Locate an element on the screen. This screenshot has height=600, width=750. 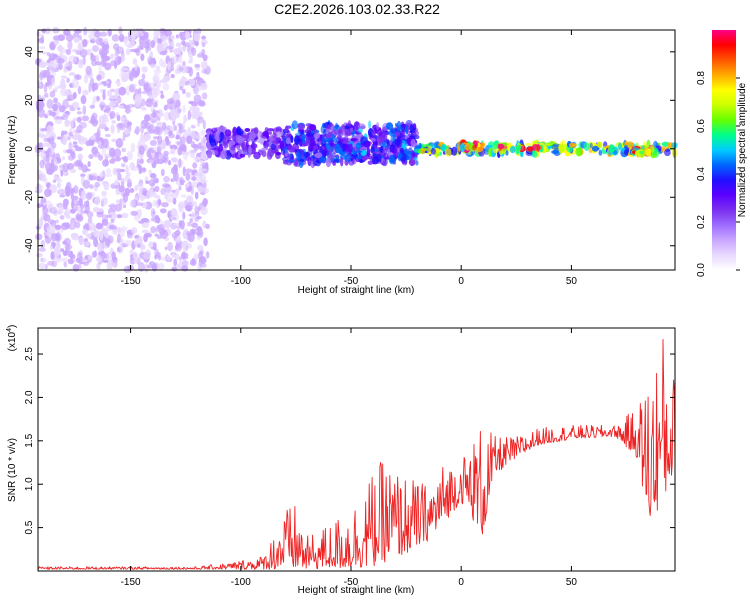
snr-x-label: Height of straight line (km) is located at coordinates (356, 590).